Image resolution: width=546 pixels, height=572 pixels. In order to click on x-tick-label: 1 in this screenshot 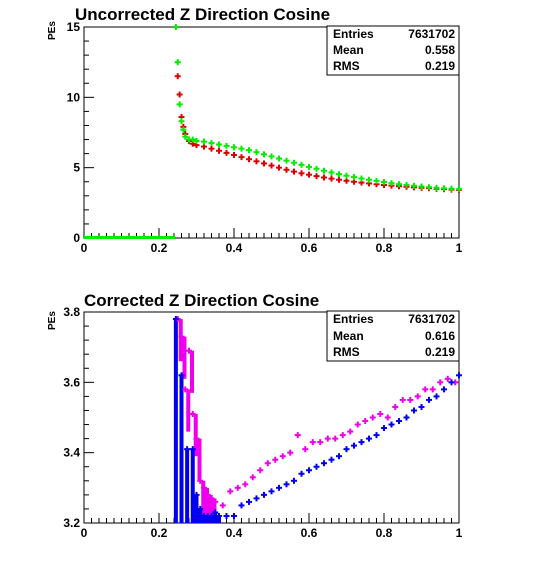, I will do `click(459, 533)`.